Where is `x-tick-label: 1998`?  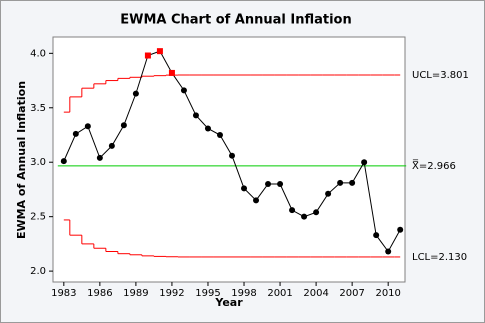 x-tick-label: 1998 is located at coordinates (243, 293).